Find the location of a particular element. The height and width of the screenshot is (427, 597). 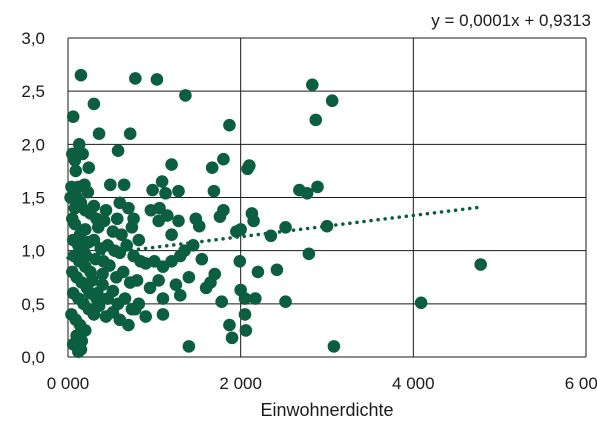

x-tick-label: 4 000 is located at coordinates (413, 383).